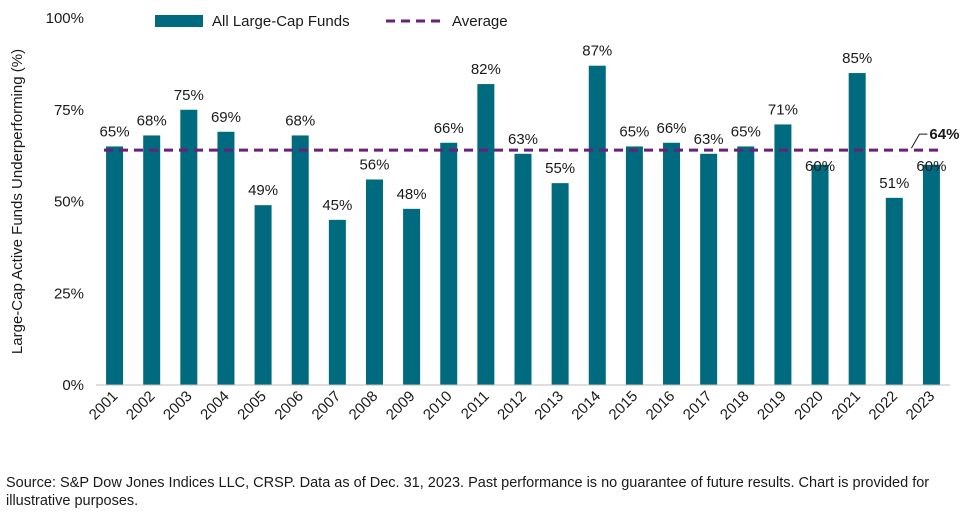 Image resolution: width=971 pixels, height=518 pixels. What do you see at coordinates (289, 406) in the screenshot?
I see `x-tick-label: 2006` at bounding box center [289, 406].